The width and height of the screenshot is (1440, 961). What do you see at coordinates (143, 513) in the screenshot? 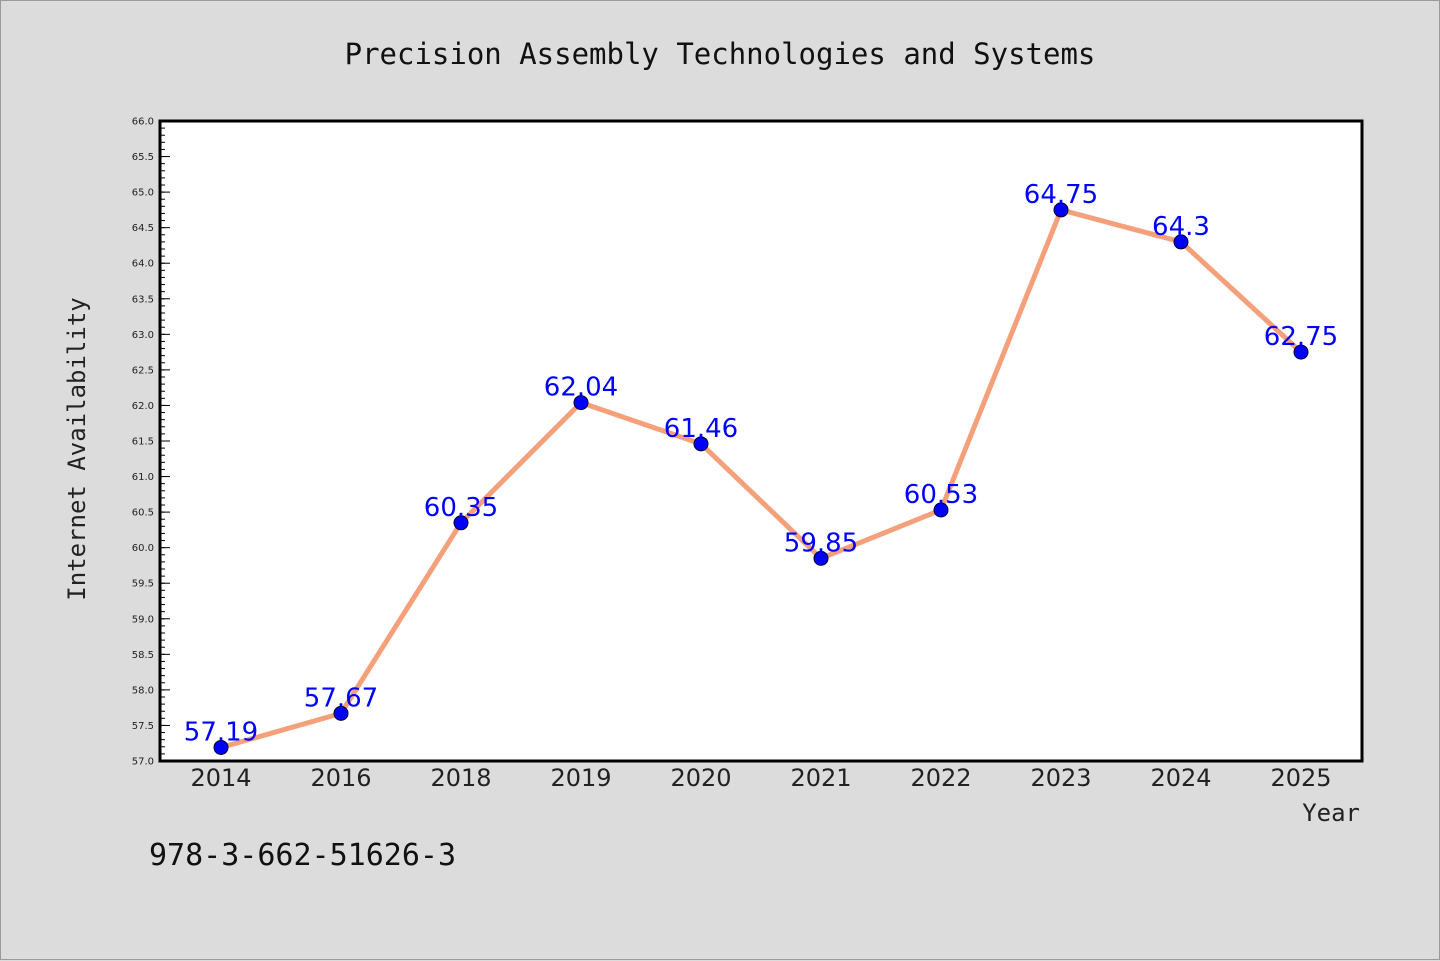
I see `y-tick-label: 60.5` at bounding box center [143, 513].